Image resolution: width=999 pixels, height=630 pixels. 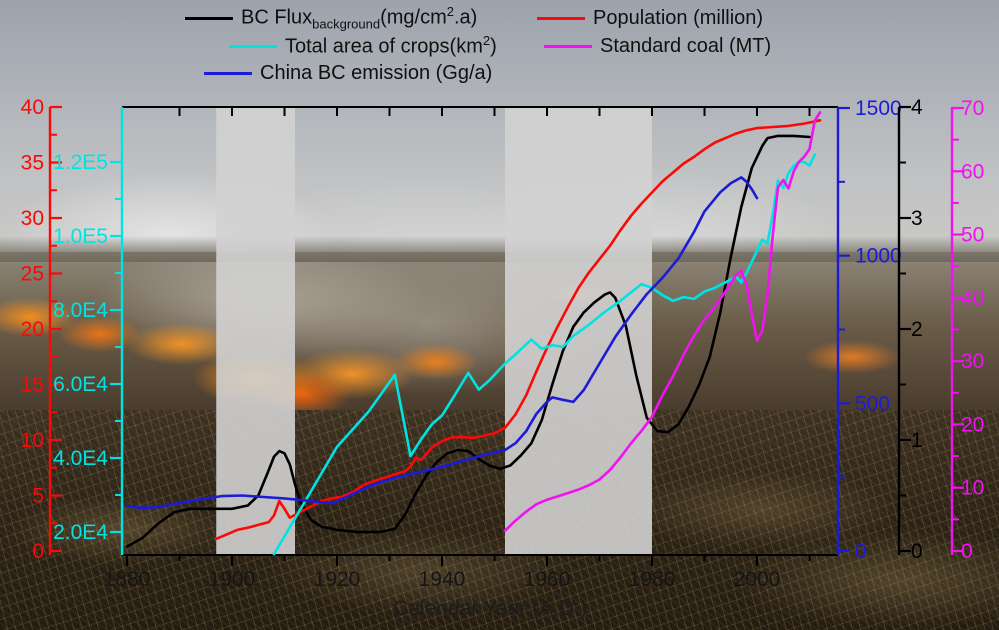 What do you see at coordinates (878, 256) in the screenshot?
I see `tick-label-bc_emission-2: 1000` at bounding box center [878, 256].